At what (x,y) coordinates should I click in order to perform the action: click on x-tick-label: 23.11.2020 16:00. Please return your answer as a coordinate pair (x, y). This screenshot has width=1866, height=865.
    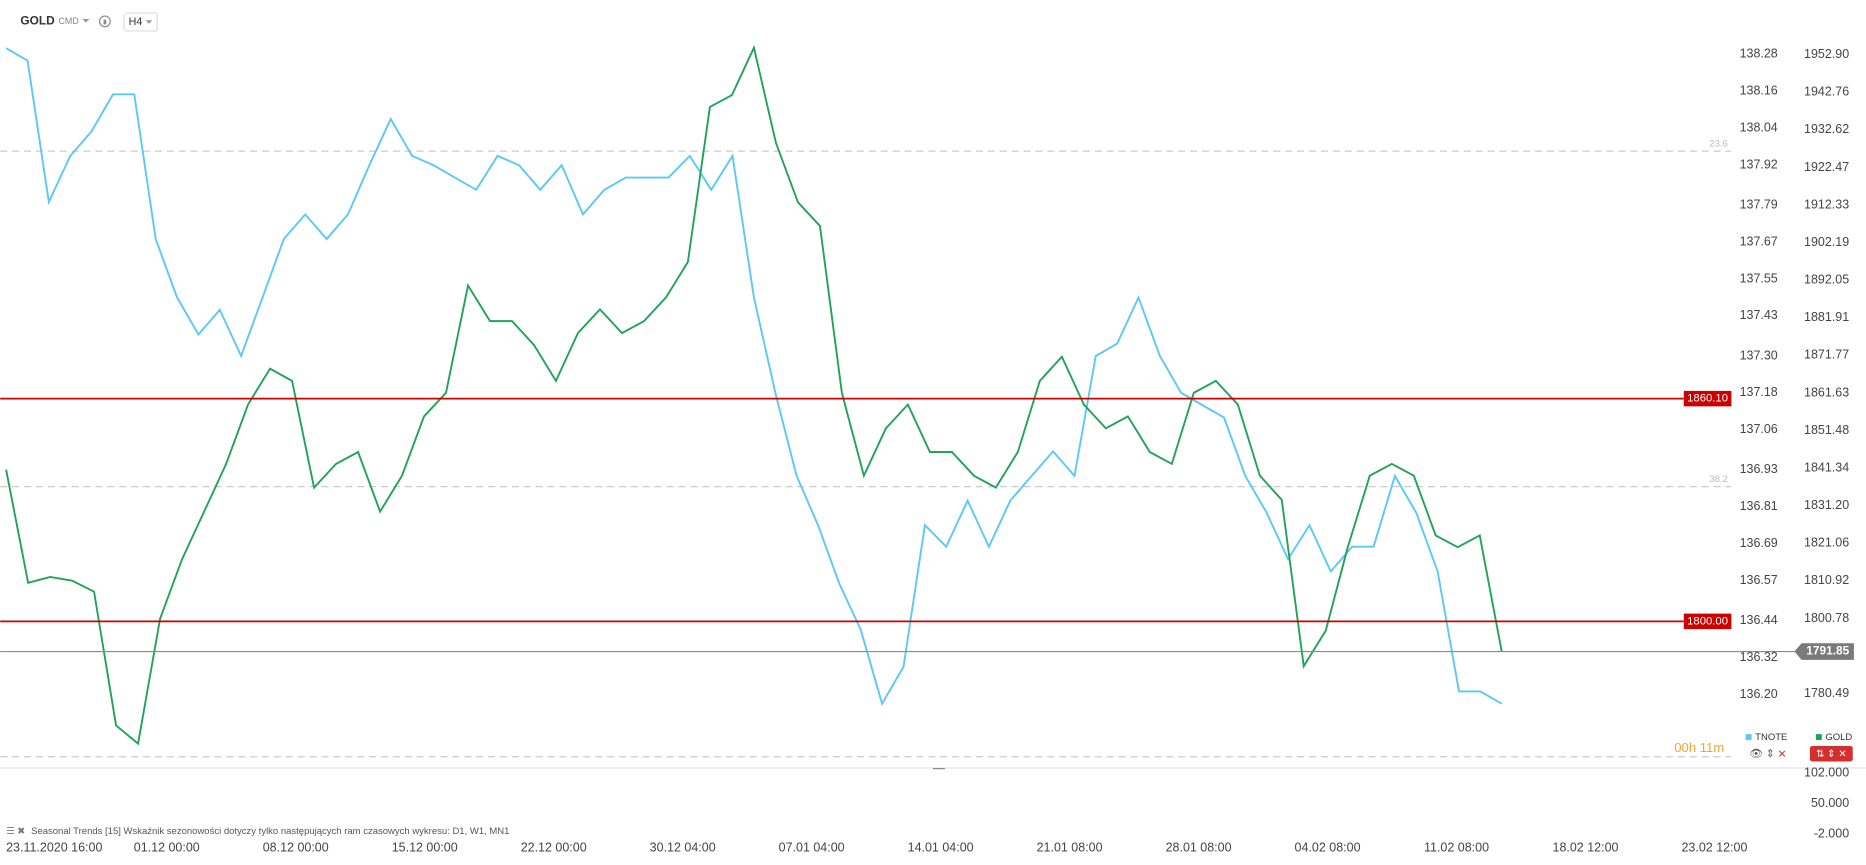
    Looking at the image, I should click on (54, 848).